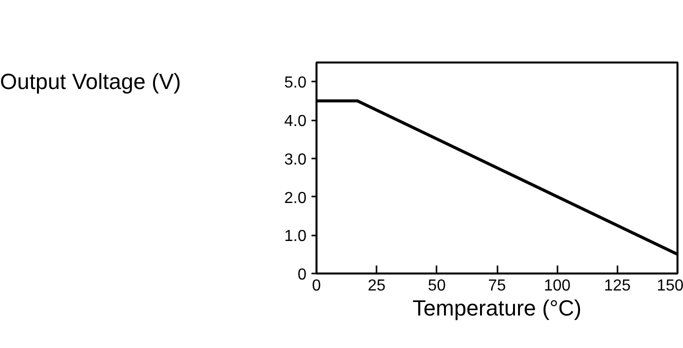 This screenshot has height=348, width=683. I want to click on x-tick-label: 150, so click(669, 286).